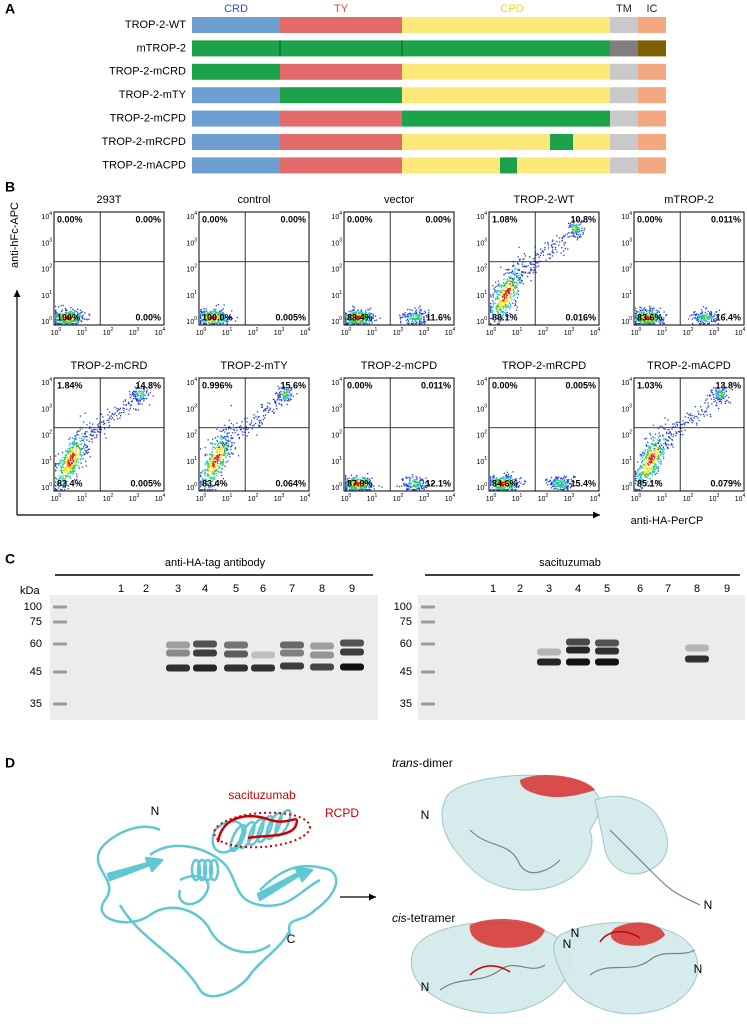 The image size is (747, 1036). Describe the element at coordinates (191, 216) in the screenshot. I see `tick-label: 10⁴` at that location.